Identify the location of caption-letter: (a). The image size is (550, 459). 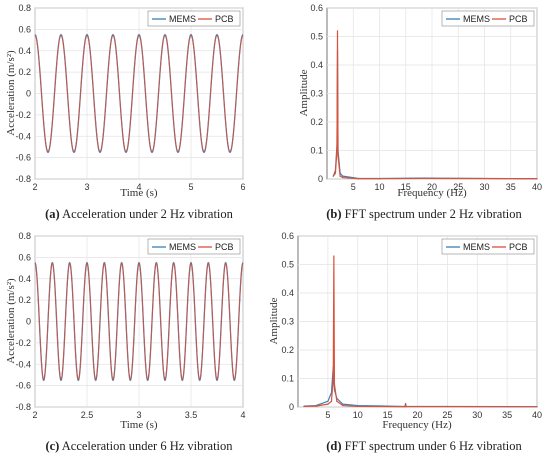
(52, 214).